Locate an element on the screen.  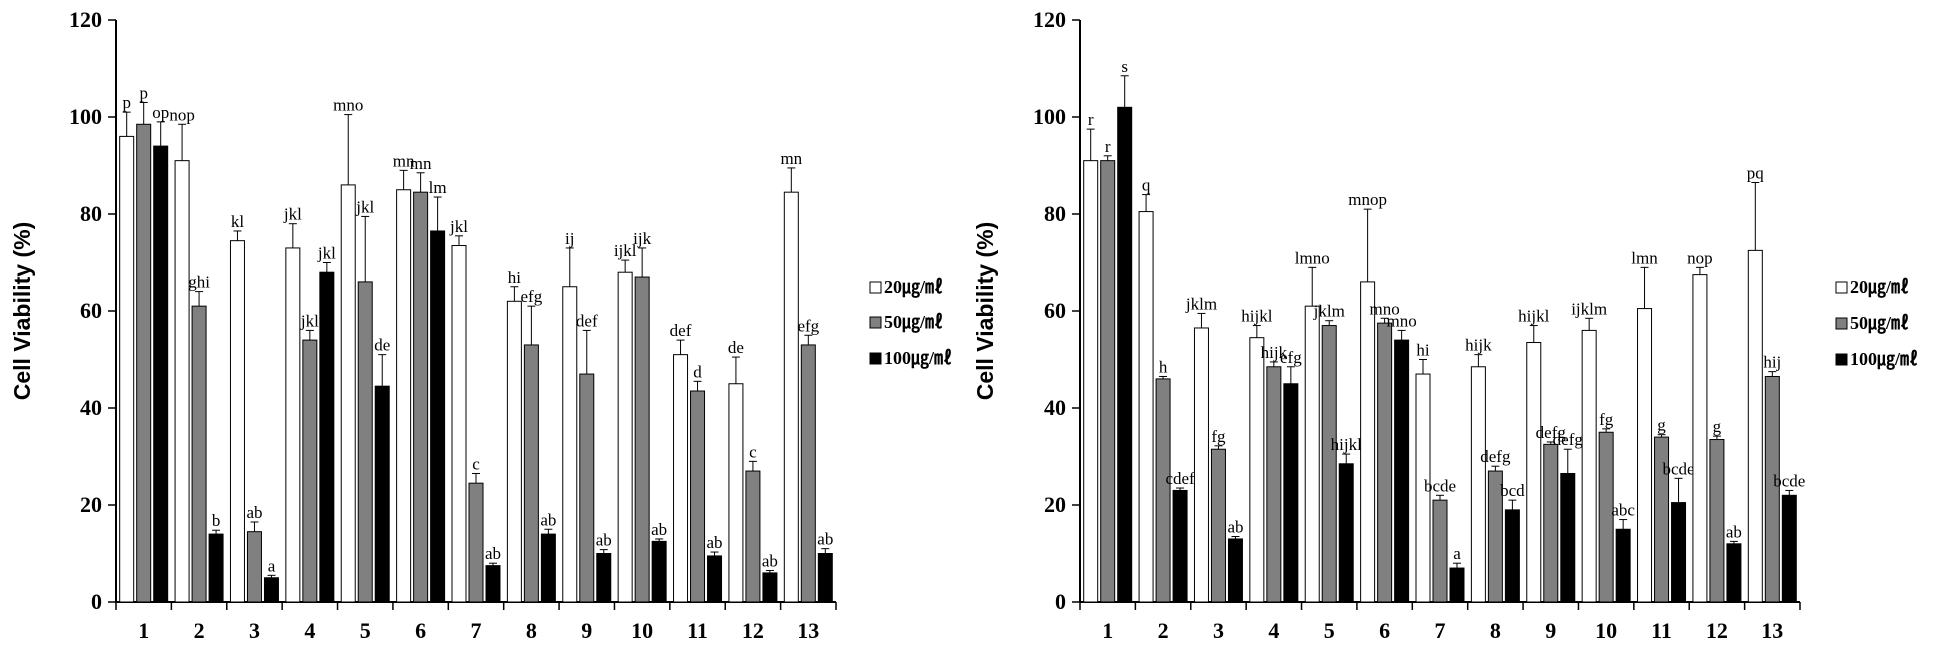
data-label: b is located at coordinates (216, 520).